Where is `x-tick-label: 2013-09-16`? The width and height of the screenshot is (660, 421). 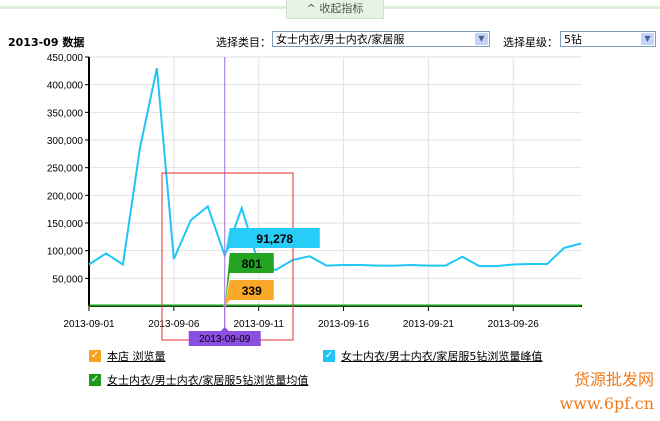
x-tick-label: 2013-09-16 is located at coordinates (344, 324).